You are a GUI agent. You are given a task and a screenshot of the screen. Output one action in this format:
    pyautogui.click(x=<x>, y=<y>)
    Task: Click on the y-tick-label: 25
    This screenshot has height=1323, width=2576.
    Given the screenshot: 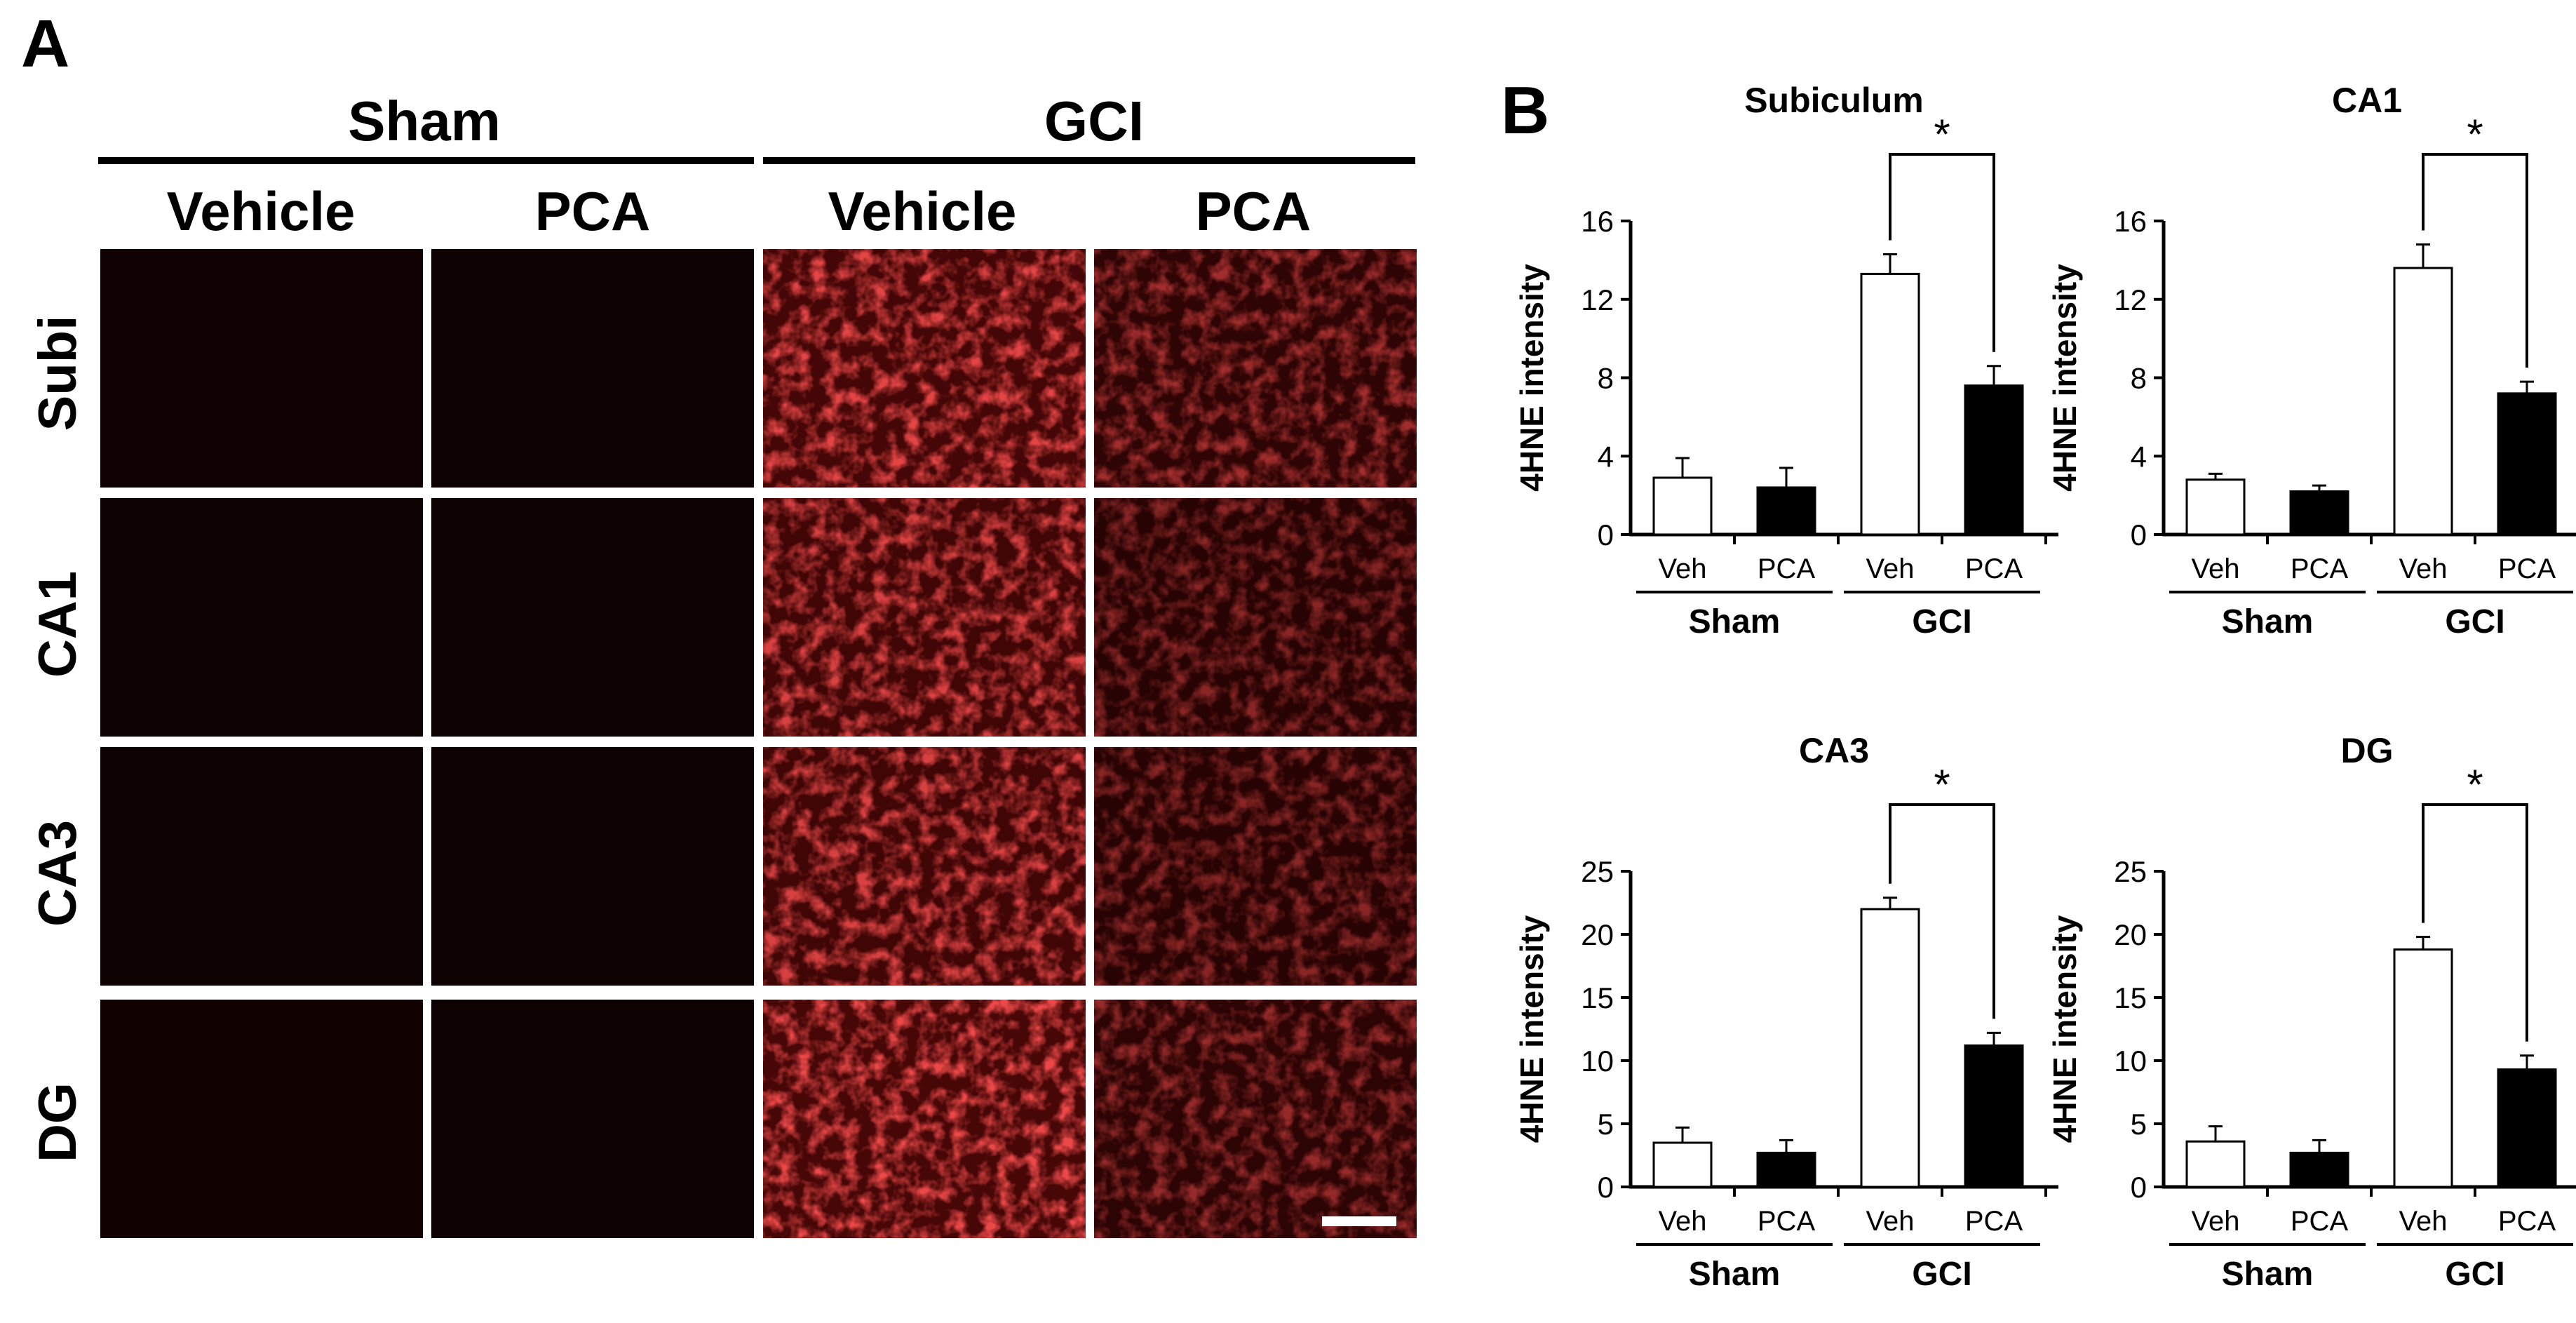 What is the action you would take?
    pyautogui.click(x=2130, y=871)
    